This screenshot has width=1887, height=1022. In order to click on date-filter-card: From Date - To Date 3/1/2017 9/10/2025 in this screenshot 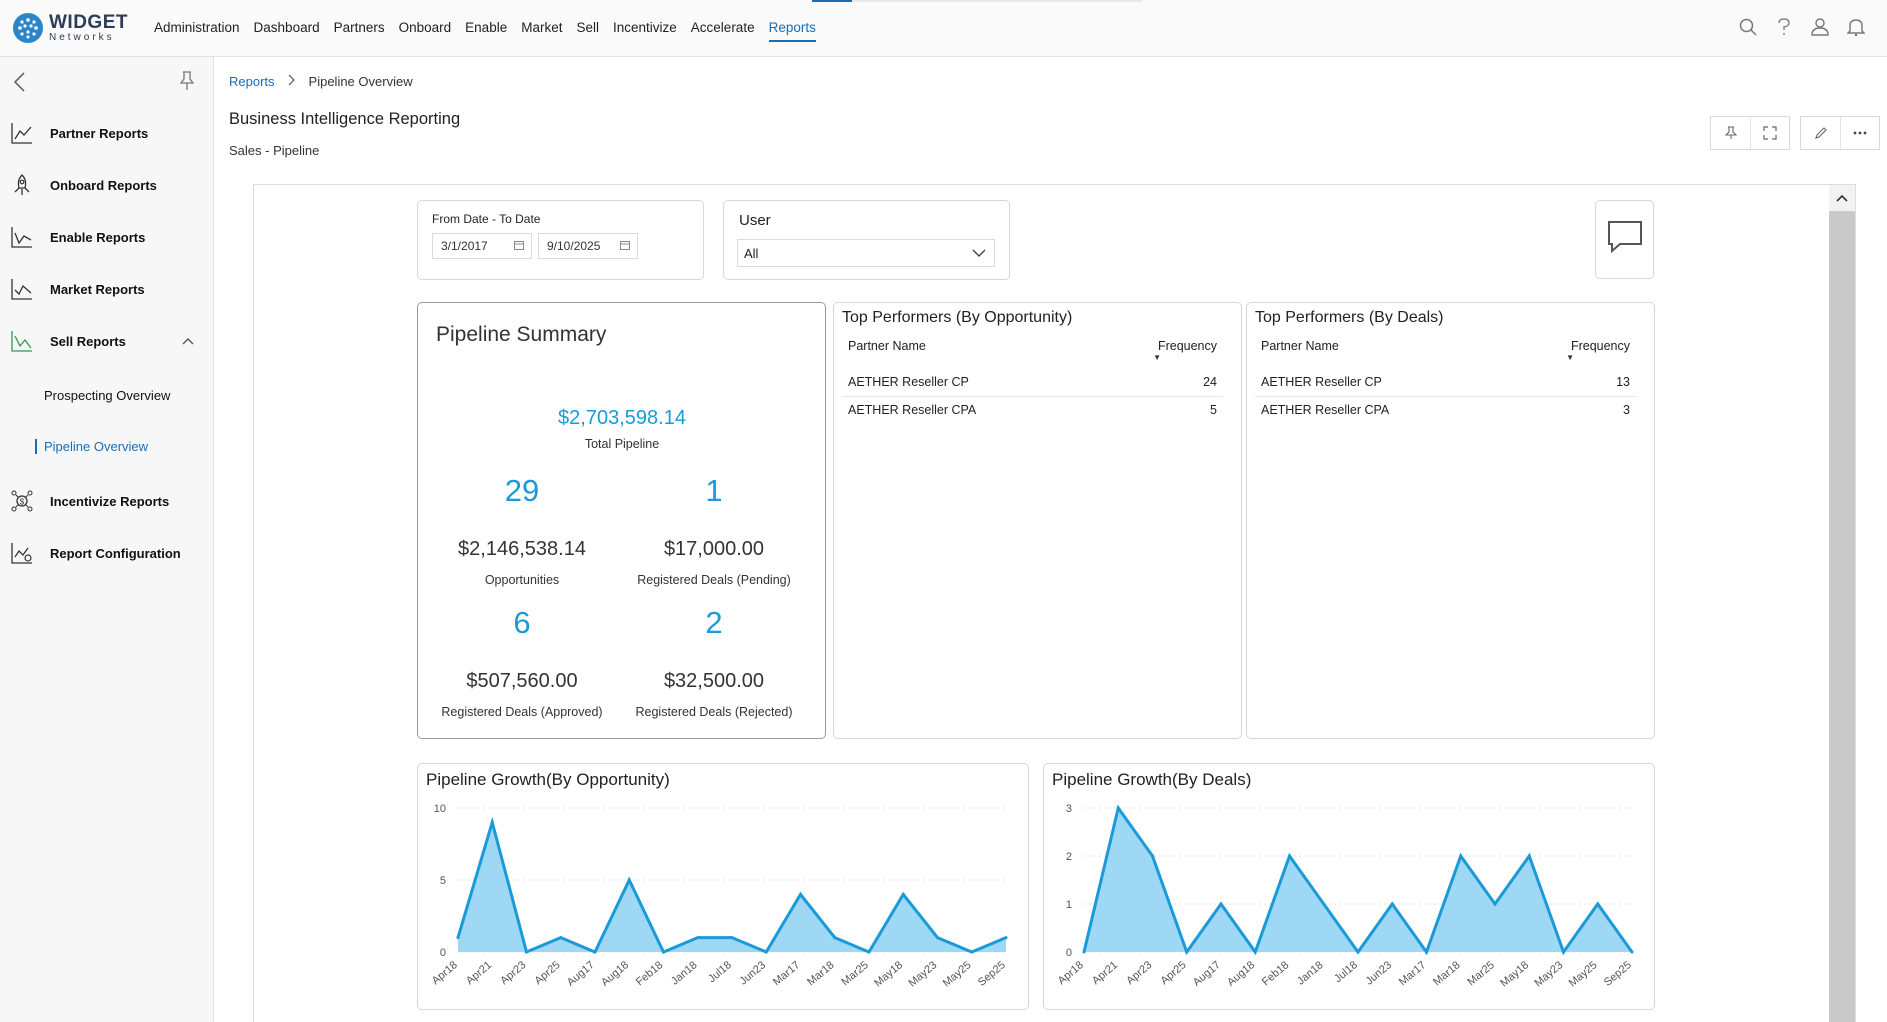, I will do `click(560, 240)`.